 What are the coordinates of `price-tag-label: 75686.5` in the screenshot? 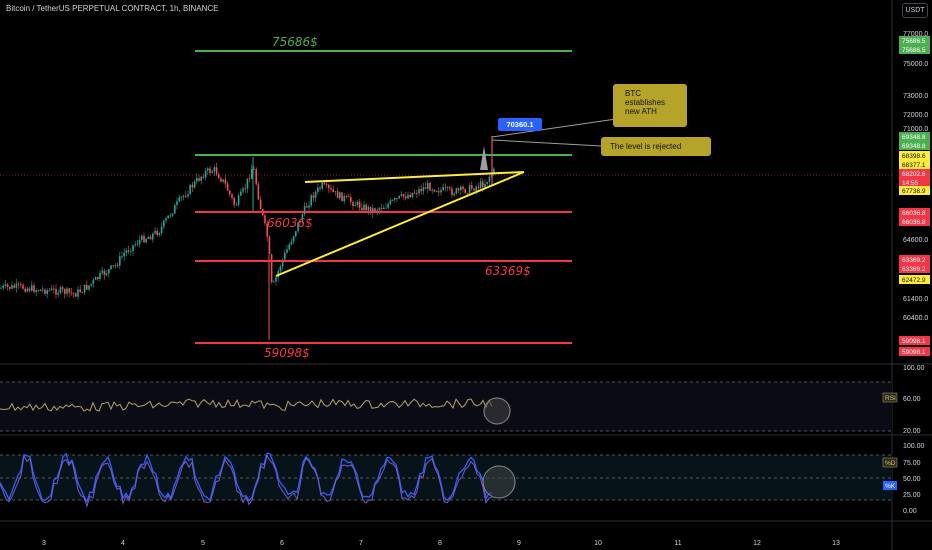 It's located at (914, 50).